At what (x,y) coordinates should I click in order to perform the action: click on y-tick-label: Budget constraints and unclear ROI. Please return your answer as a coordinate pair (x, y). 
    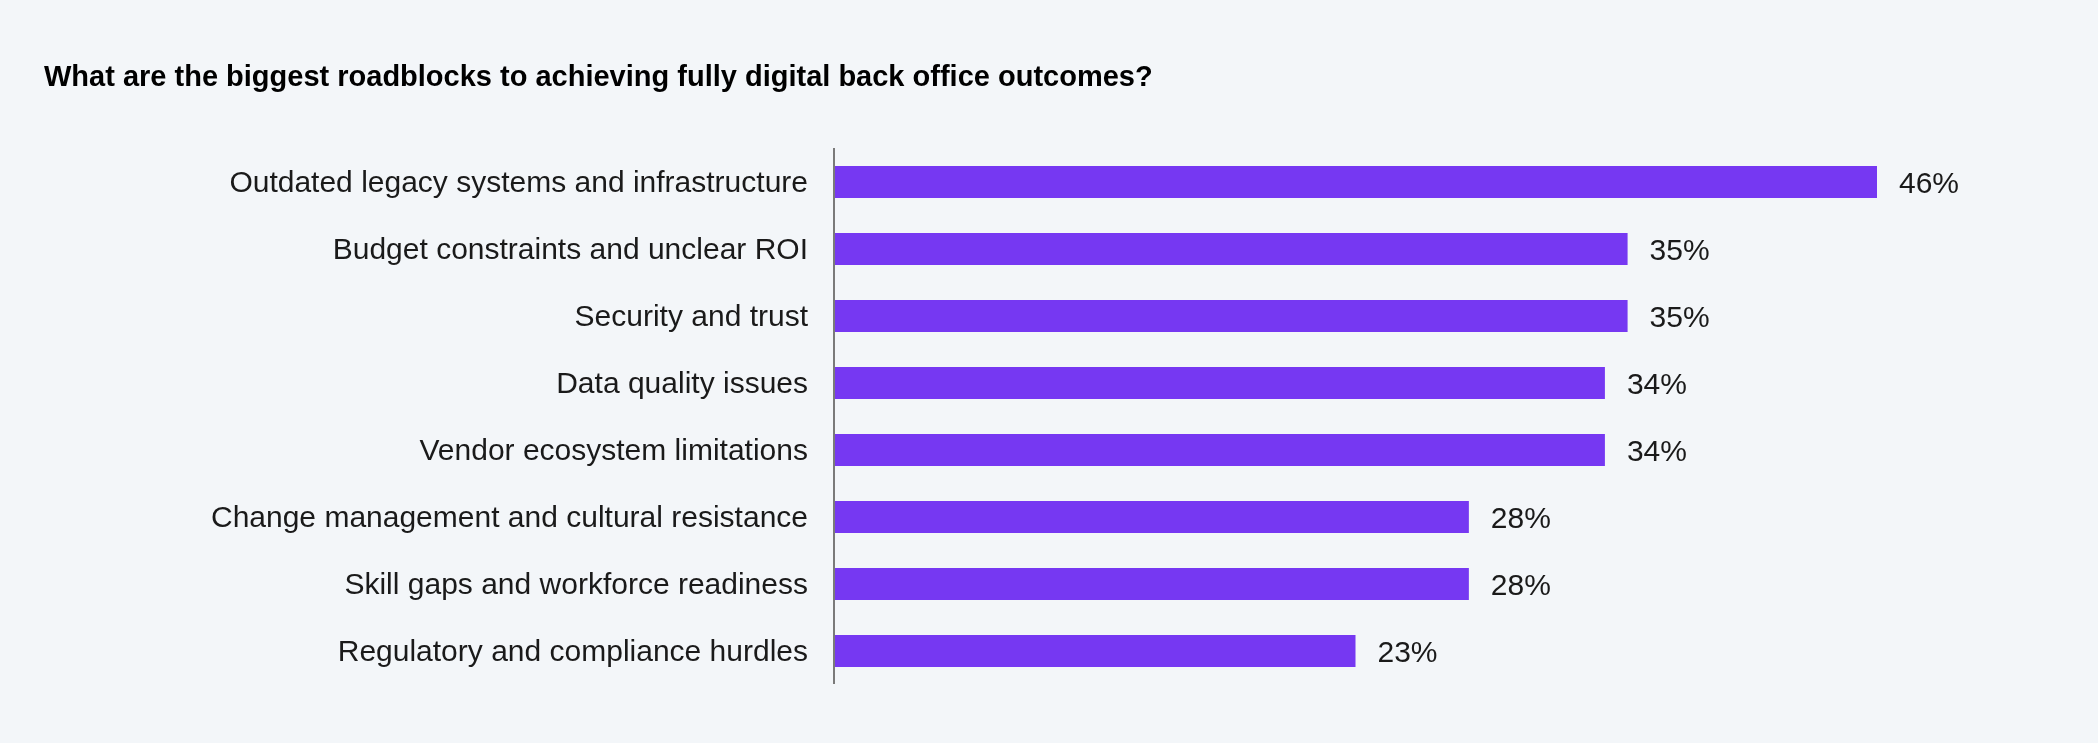
    Looking at the image, I should click on (570, 249).